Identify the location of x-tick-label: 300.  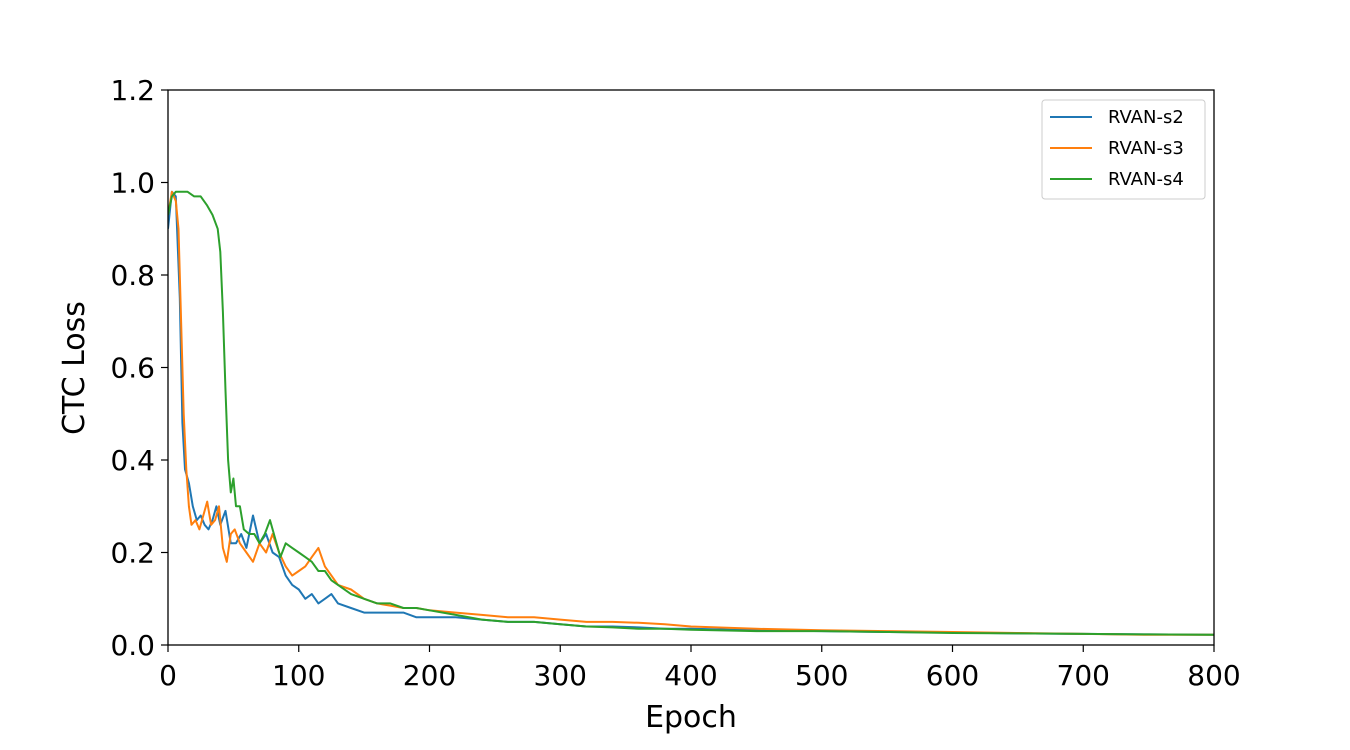
(560, 675).